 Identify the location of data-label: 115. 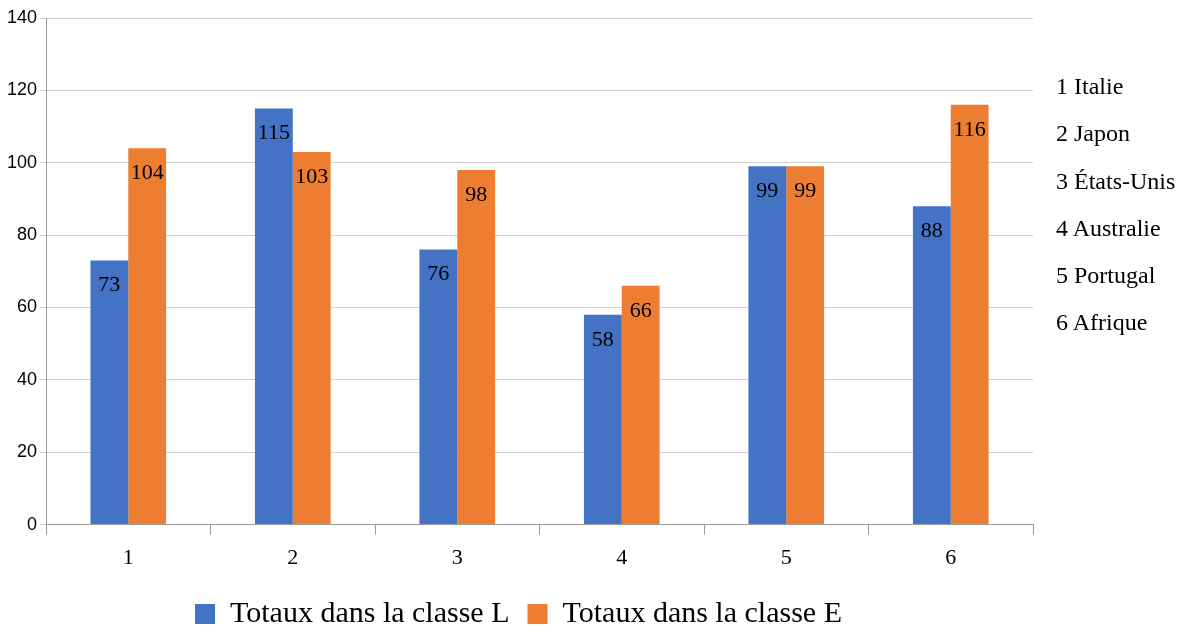
(273, 132).